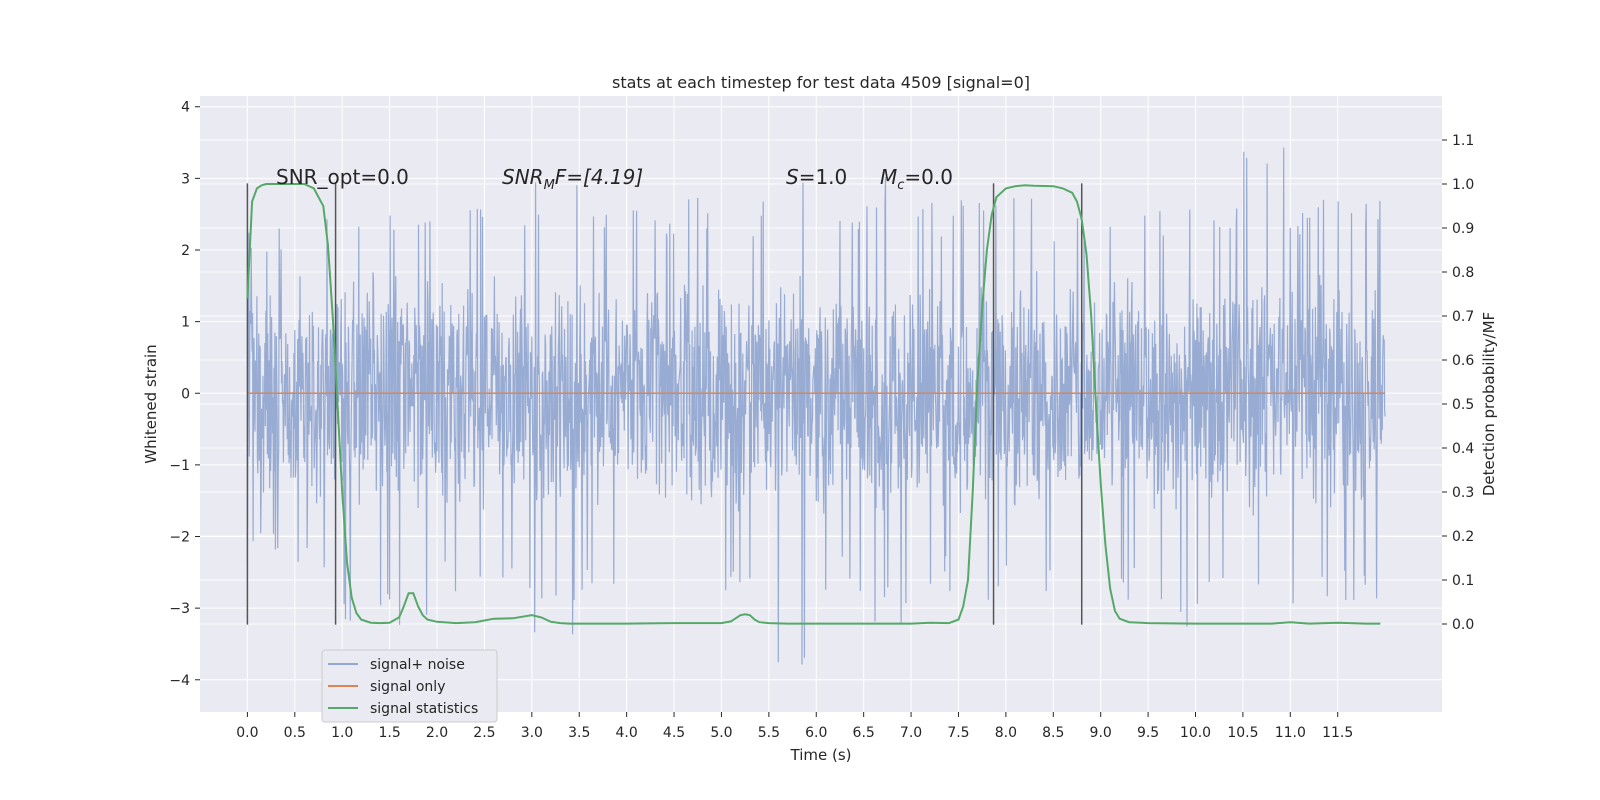  What do you see at coordinates (674, 733) in the screenshot?
I see `x-tick-label: 4.5` at bounding box center [674, 733].